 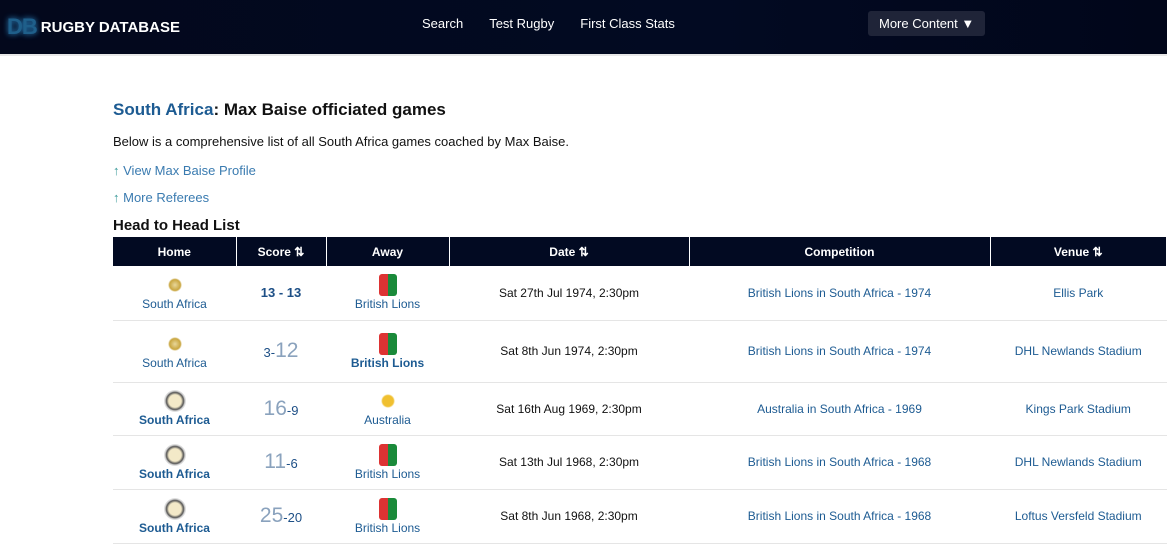 I want to click on wallaby-logo-icon, so click(x=387, y=401).